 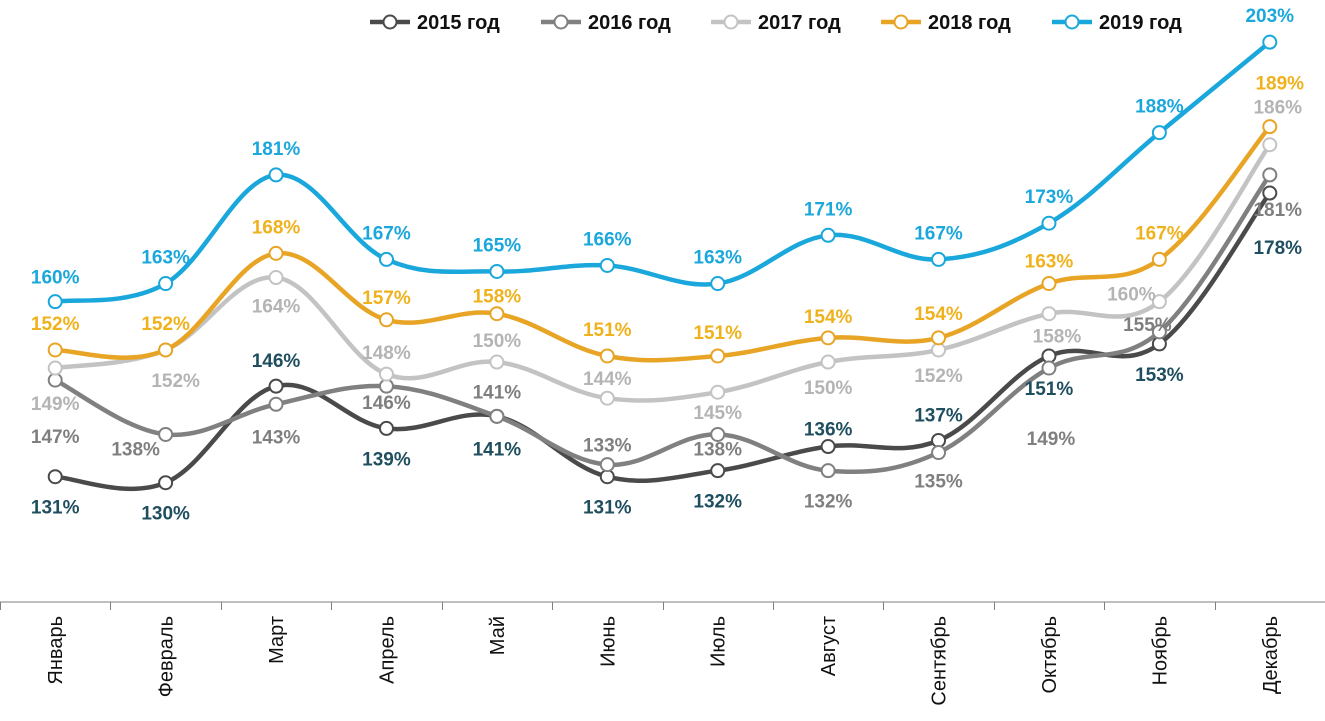 I want to click on data-label: 149%, so click(x=1051, y=439).